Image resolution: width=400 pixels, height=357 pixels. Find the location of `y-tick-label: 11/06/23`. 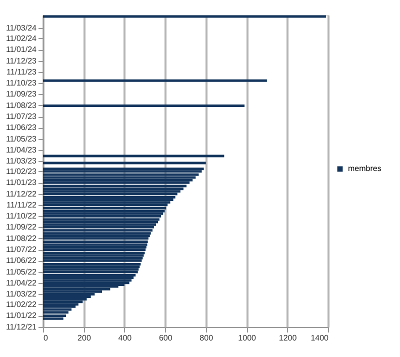

y-tick-label: 11/06/23 is located at coordinates (22, 127).